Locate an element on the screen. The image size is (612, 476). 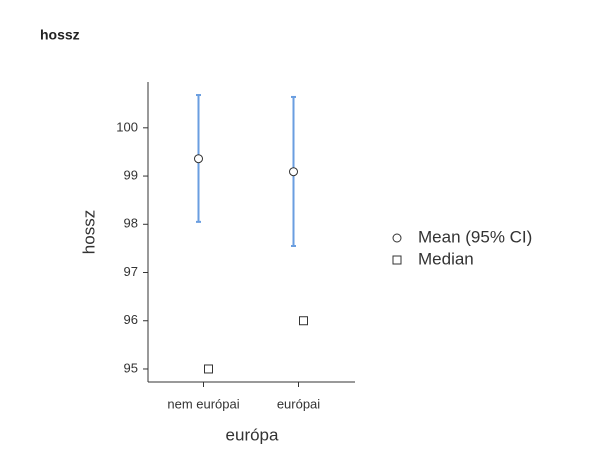
y-tick-label: 95 is located at coordinates (131, 367).